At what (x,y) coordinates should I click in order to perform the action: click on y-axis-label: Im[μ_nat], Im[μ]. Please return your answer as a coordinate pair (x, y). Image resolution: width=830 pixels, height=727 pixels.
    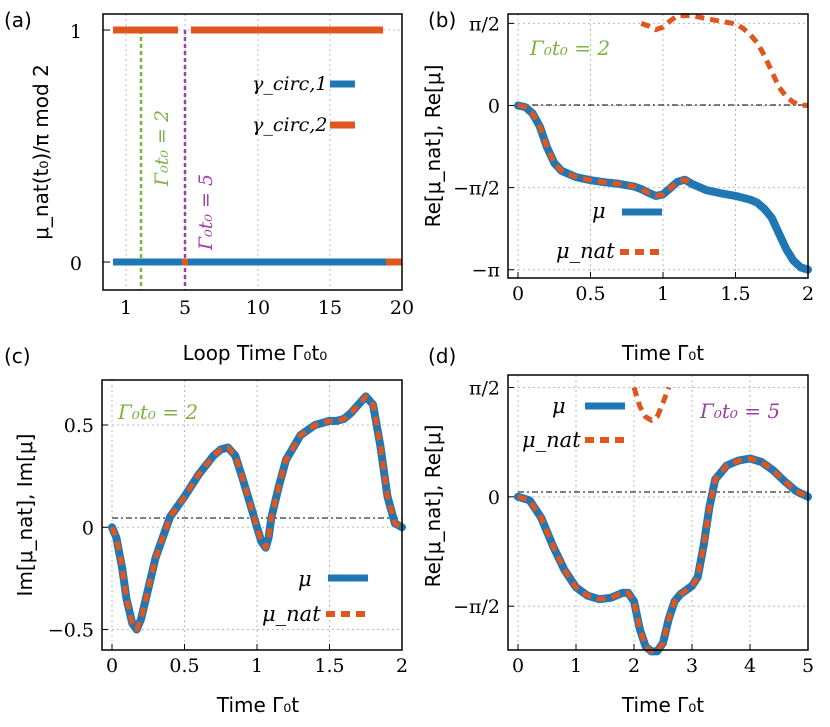
    Looking at the image, I should click on (25, 515).